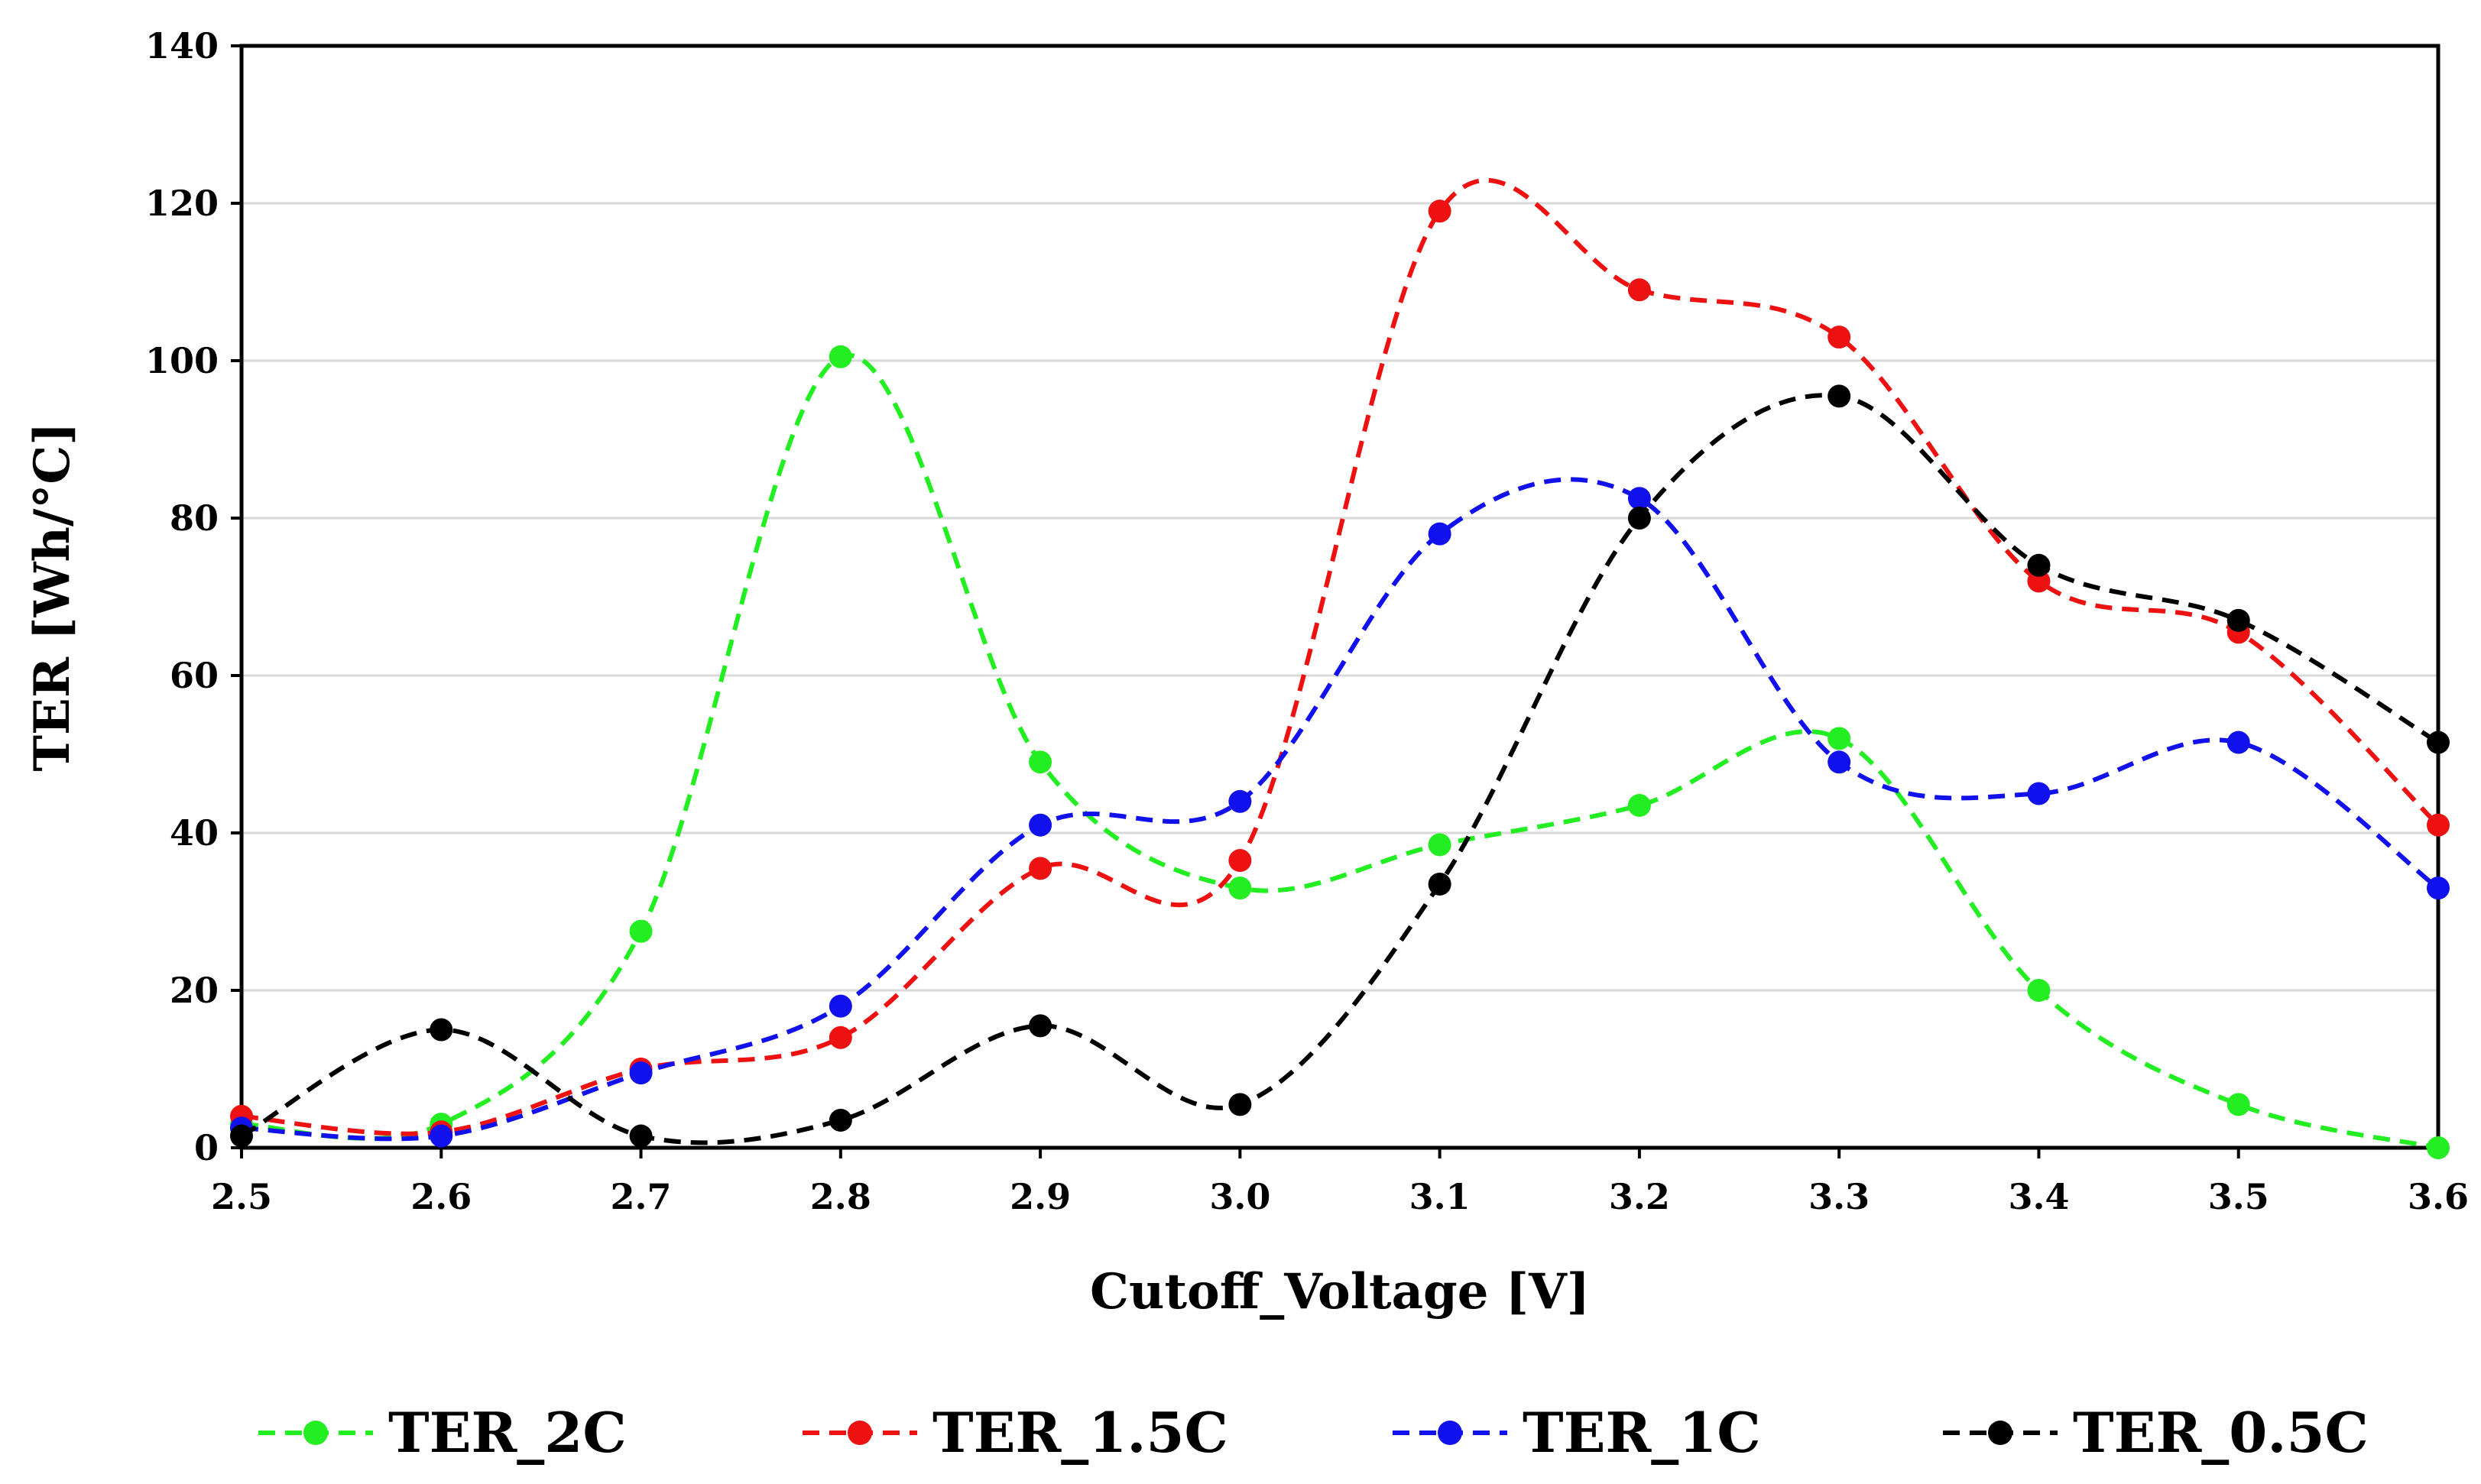 The width and height of the screenshot is (2481, 1484). Describe the element at coordinates (182, 204) in the screenshot. I see `y-tick-label: 120` at that location.